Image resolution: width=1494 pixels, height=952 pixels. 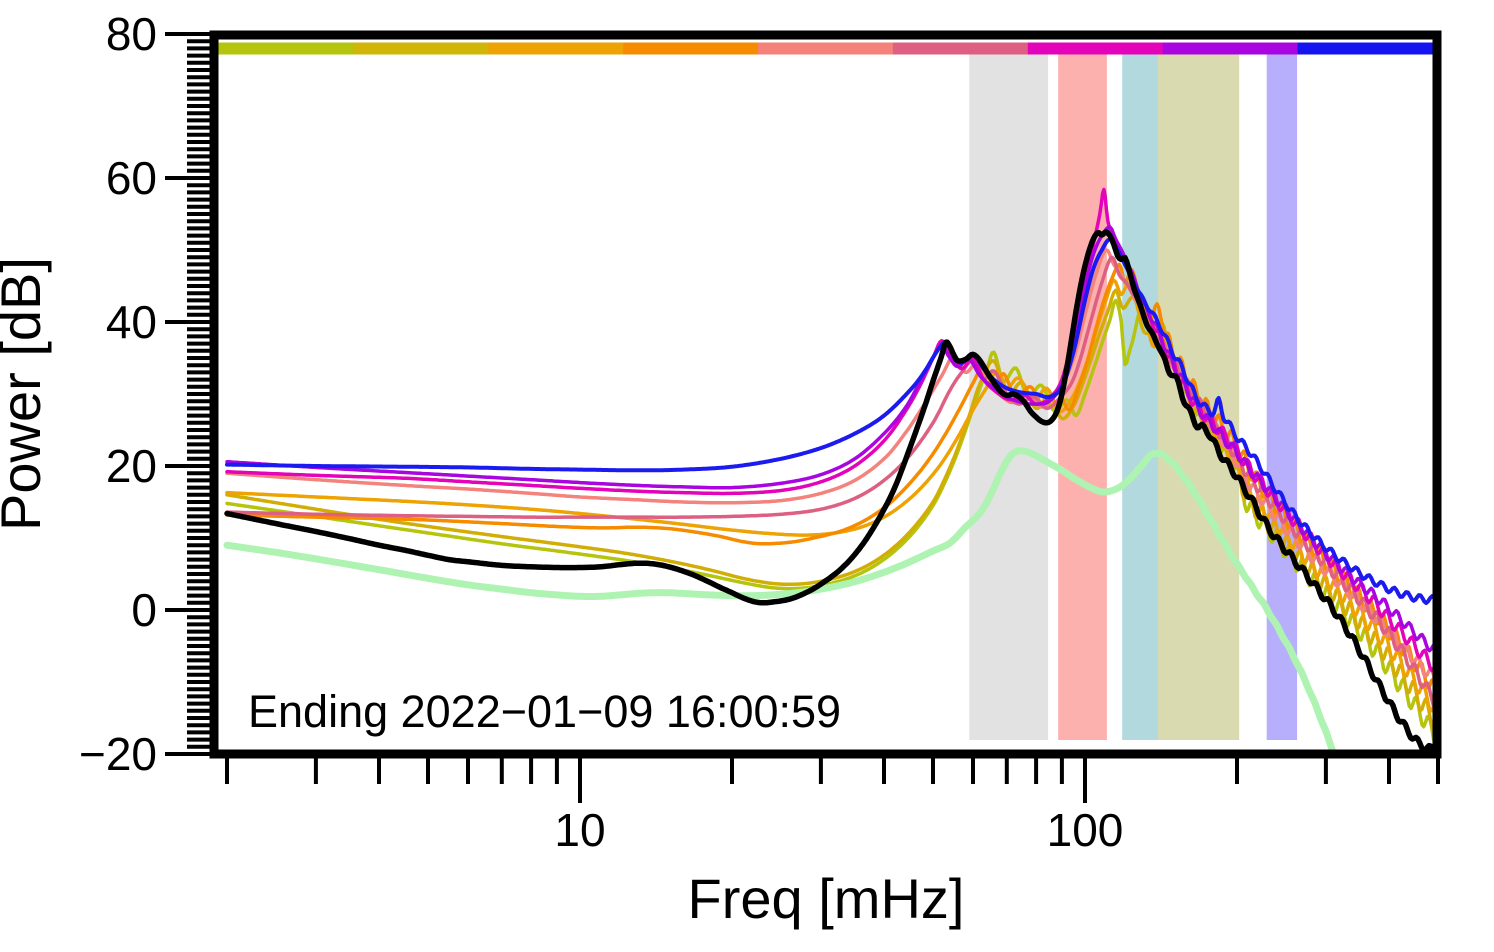 What do you see at coordinates (579, 830) in the screenshot?
I see `x-tick-label-10: 10` at bounding box center [579, 830].